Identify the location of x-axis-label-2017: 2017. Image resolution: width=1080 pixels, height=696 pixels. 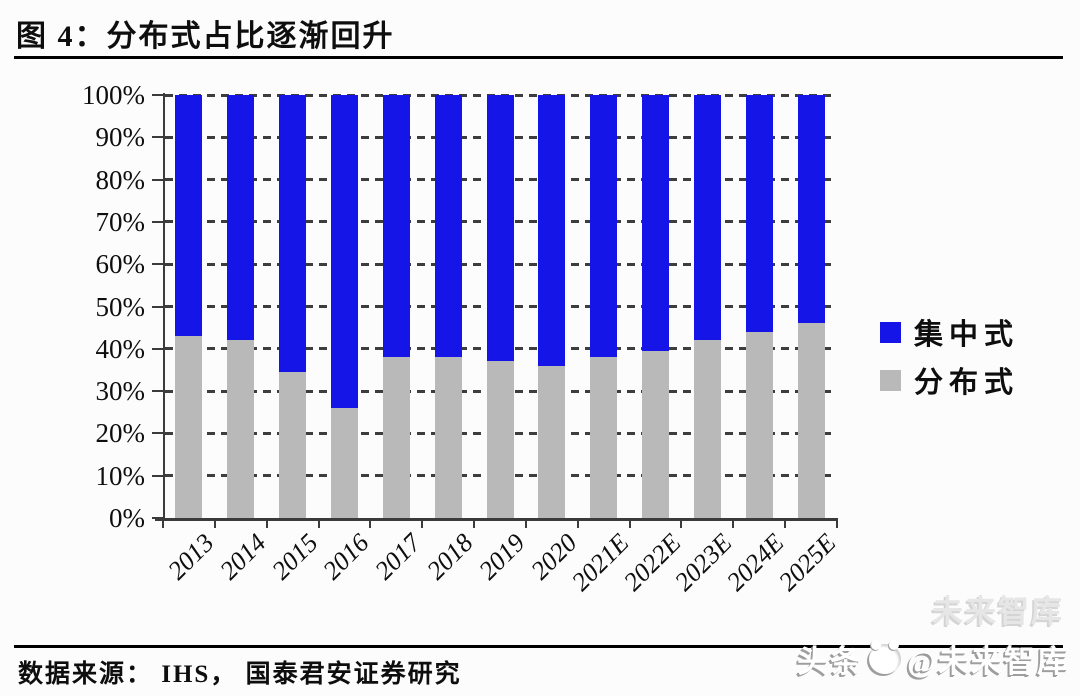
(398, 557).